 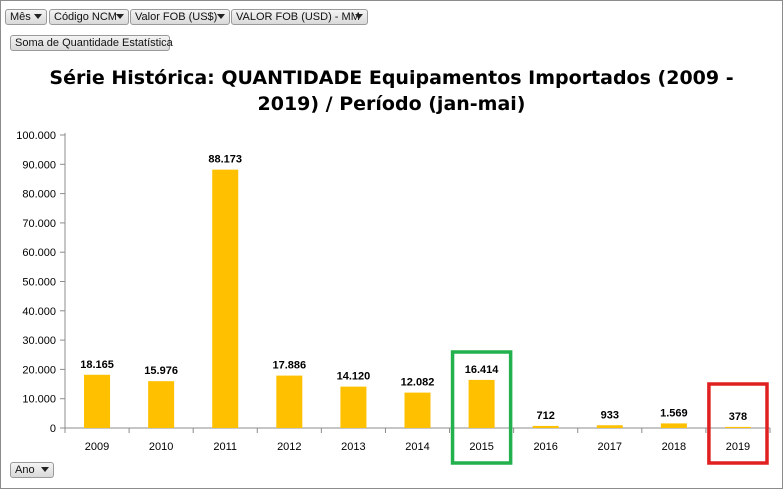 What do you see at coordinates (161, 404) in the screenshot?
I see `bar-2010` at bounding box center [161, 404].